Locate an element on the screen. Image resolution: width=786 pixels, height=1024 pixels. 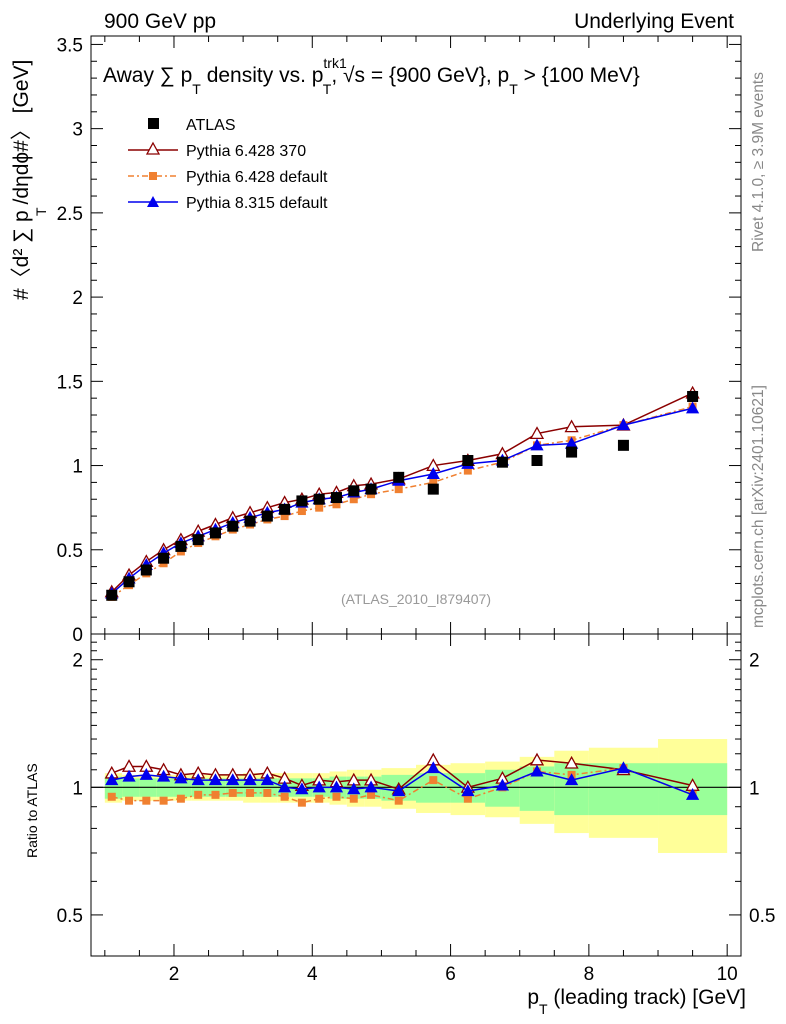
x-tick-label: 4 is located at coordinates (312, 974).